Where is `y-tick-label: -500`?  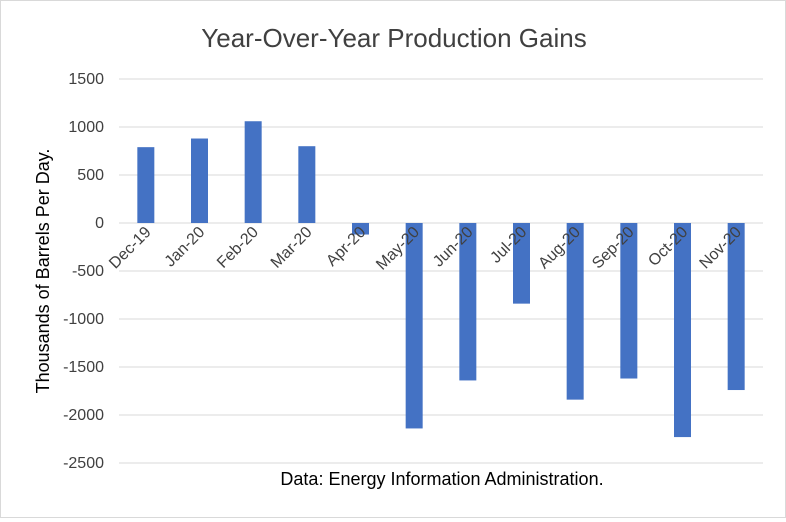 y-tick-label: -500 is located at coordinates (88, 271).